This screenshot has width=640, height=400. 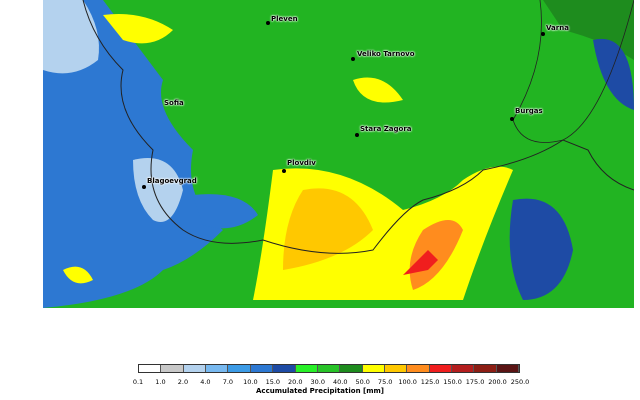 I want to click on colorbar-tick-label: 30.0, so click(x=317, y=382).